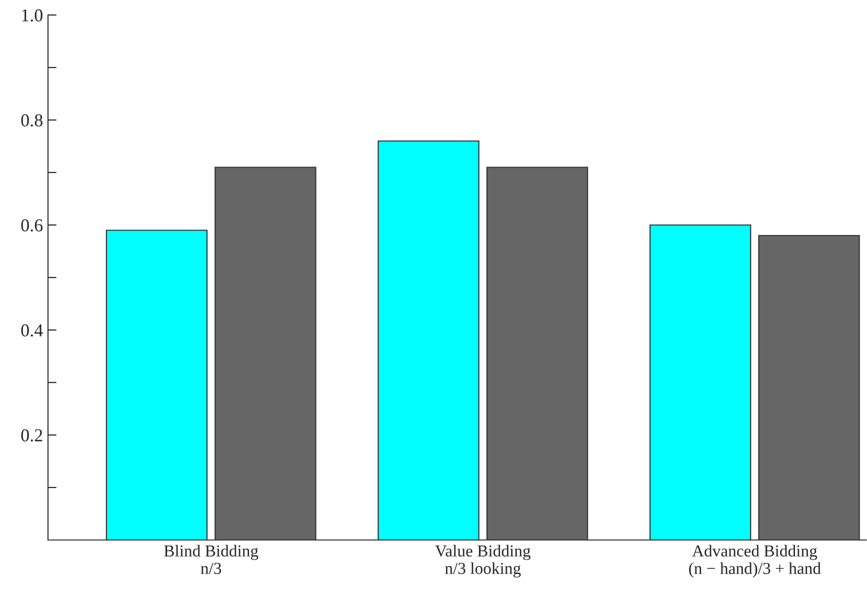  Describe the element at coordinates (755, 561) in the screenshot. I see `x-tick-label: Advanced Bidding (n − hand)/3 + hand` at that location.